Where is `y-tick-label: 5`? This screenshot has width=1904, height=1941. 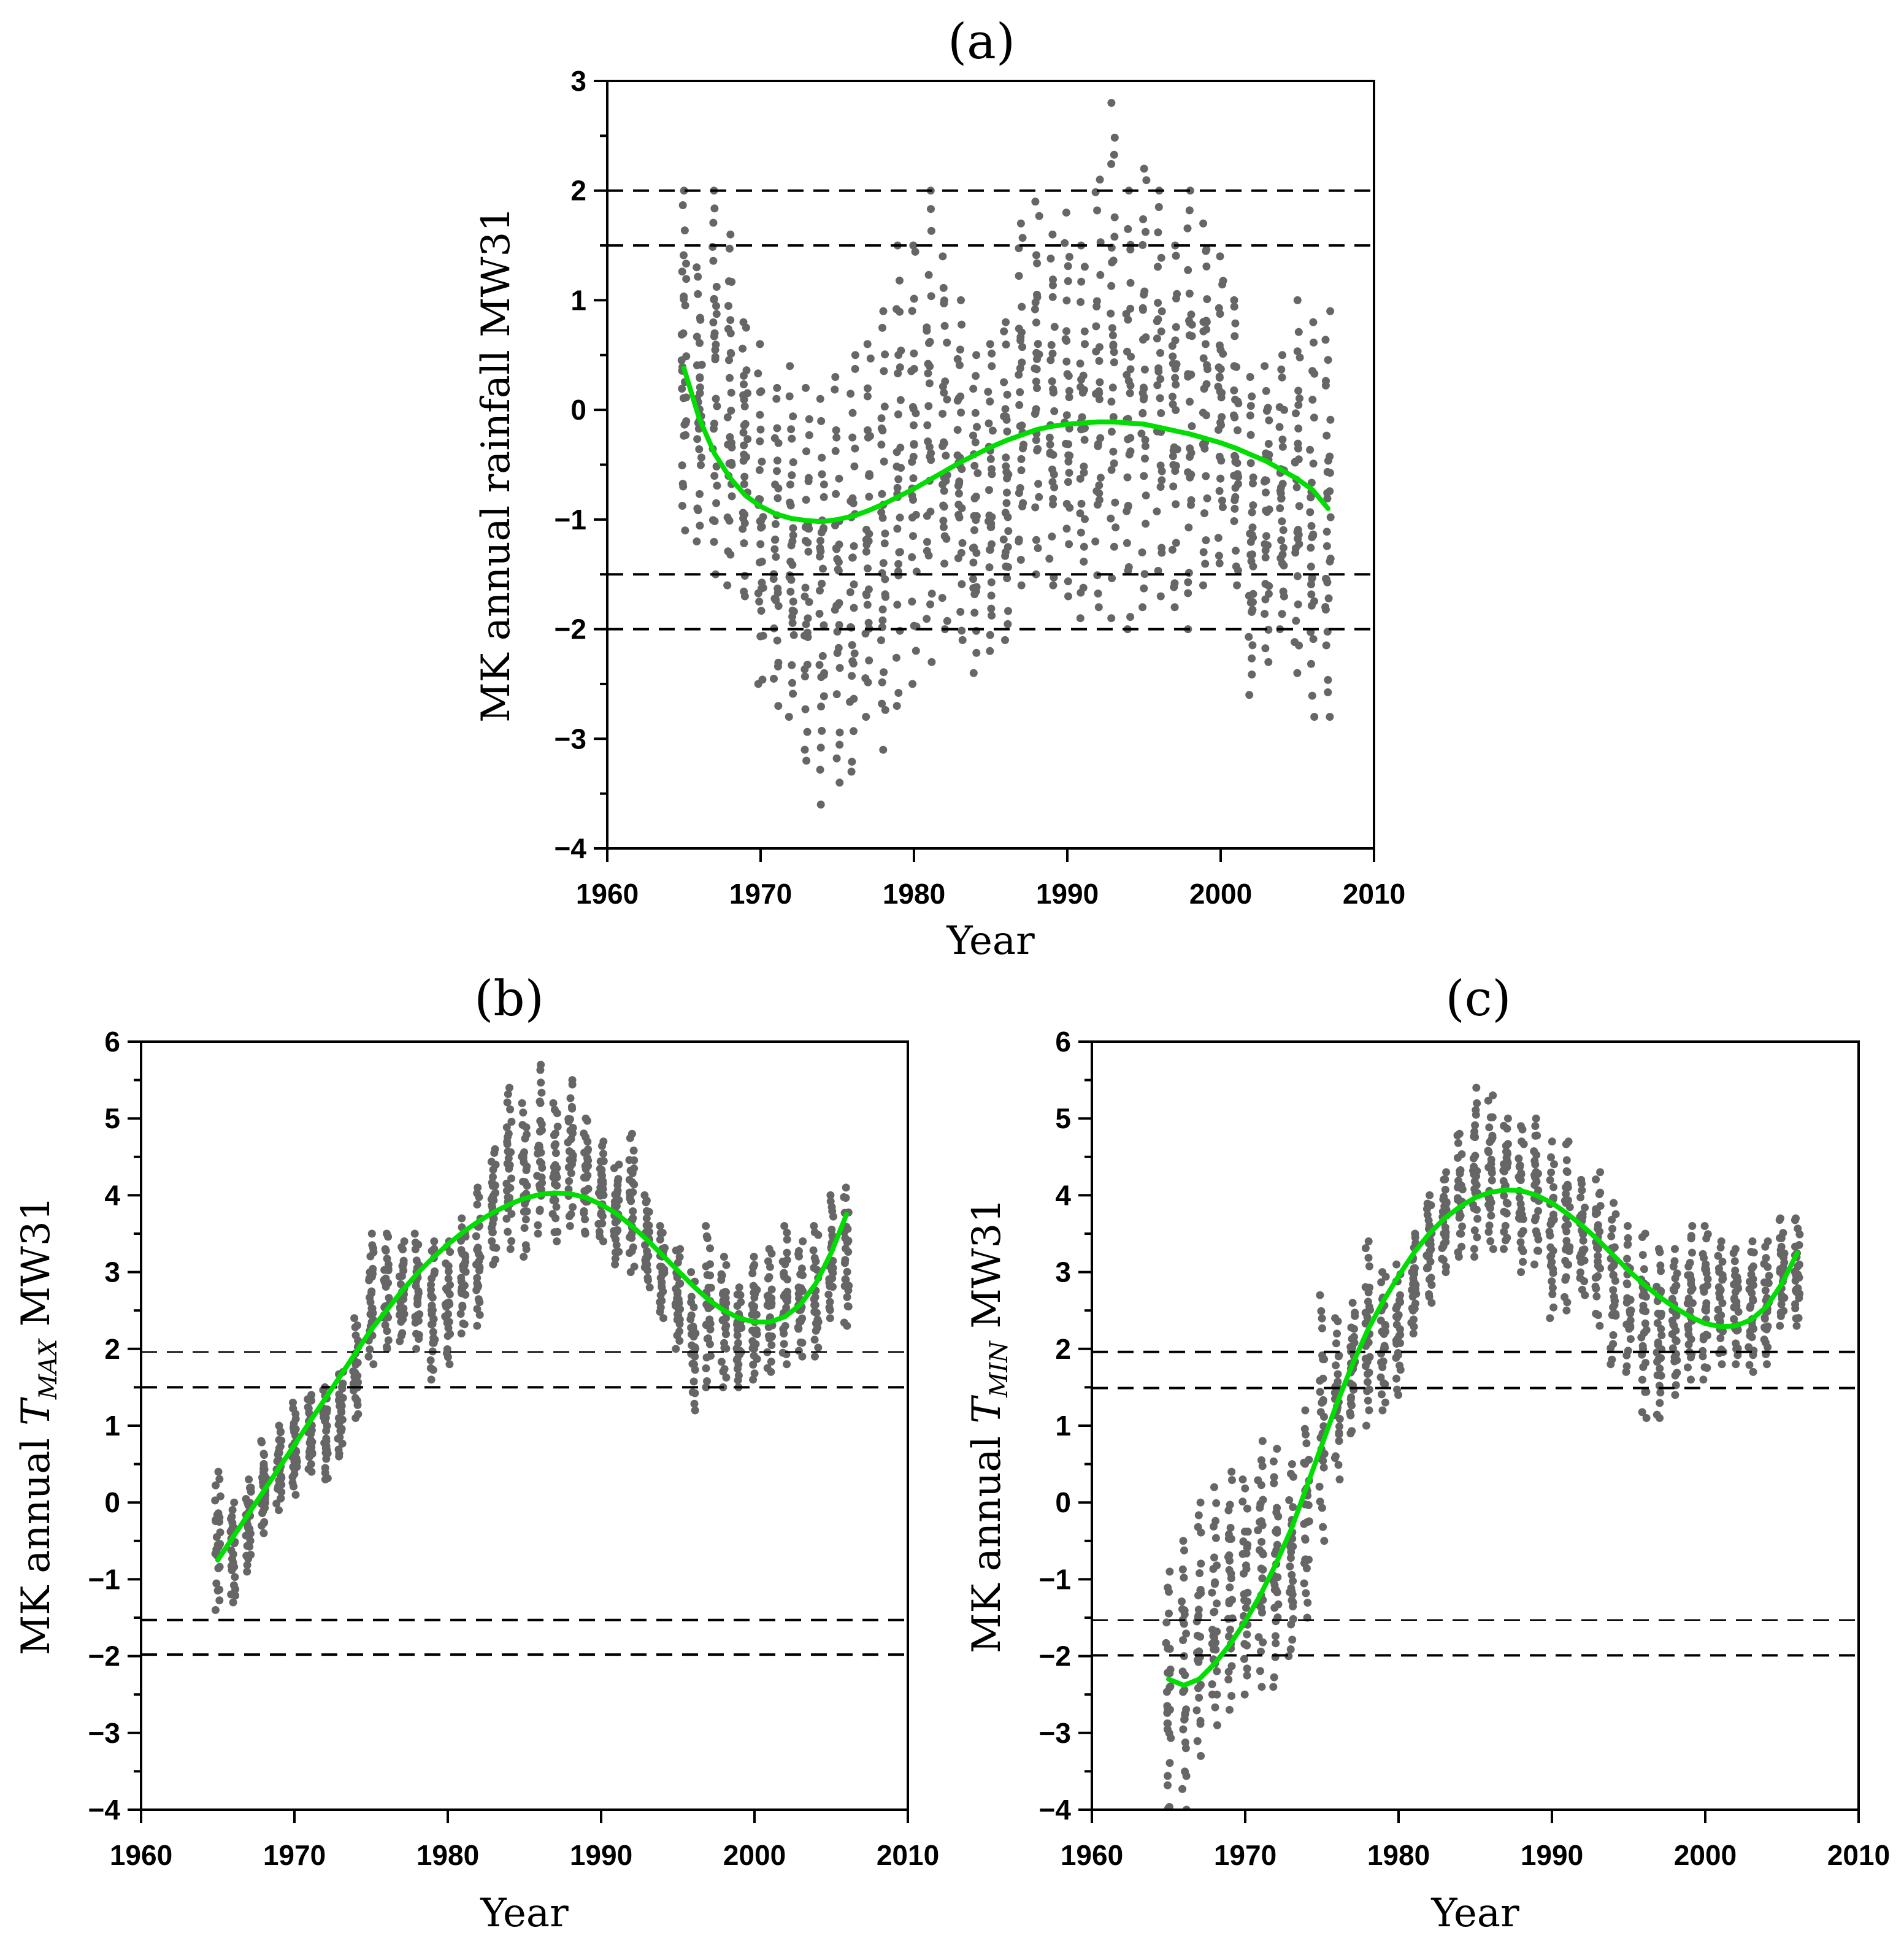
y-tick-label: 5 is located at coordinates (1063, 1118).